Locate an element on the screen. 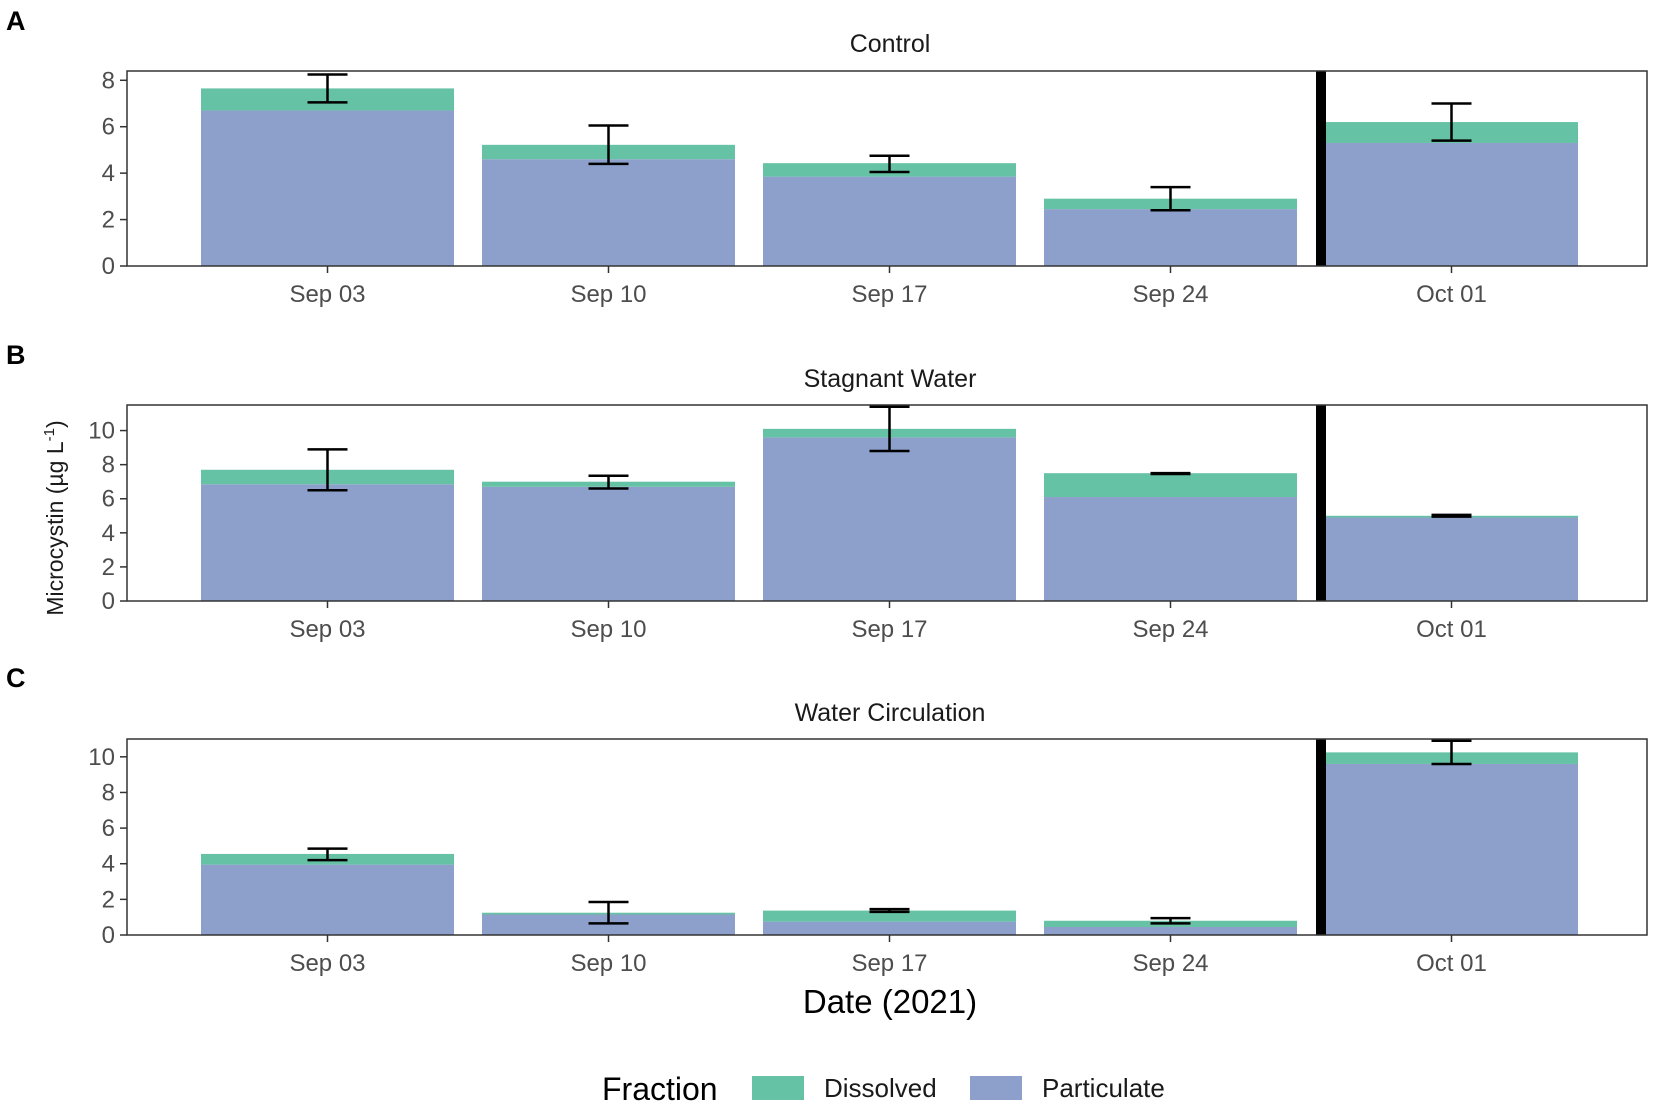 The image size is (1654, 1109). legend-label-particulate: Particulate is located at coordinates (1103, 1088).